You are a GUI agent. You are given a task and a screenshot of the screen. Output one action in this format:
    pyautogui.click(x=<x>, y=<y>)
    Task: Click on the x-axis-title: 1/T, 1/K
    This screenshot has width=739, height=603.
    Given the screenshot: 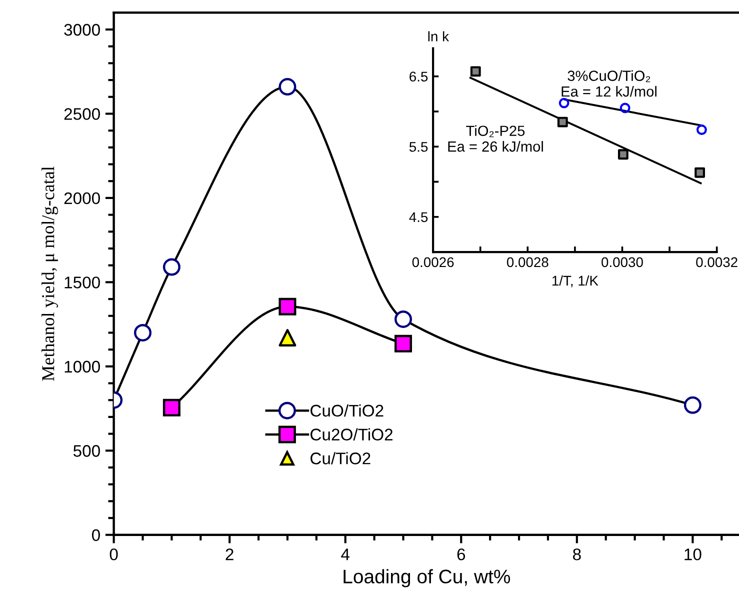 What is the action you would take?
    pyautogui.click(x=575, y=281)
    